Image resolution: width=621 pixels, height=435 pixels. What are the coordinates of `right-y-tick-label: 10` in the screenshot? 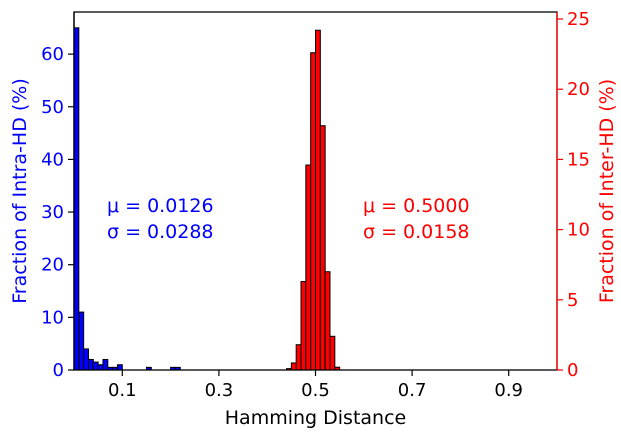 It's located at (578, 230).